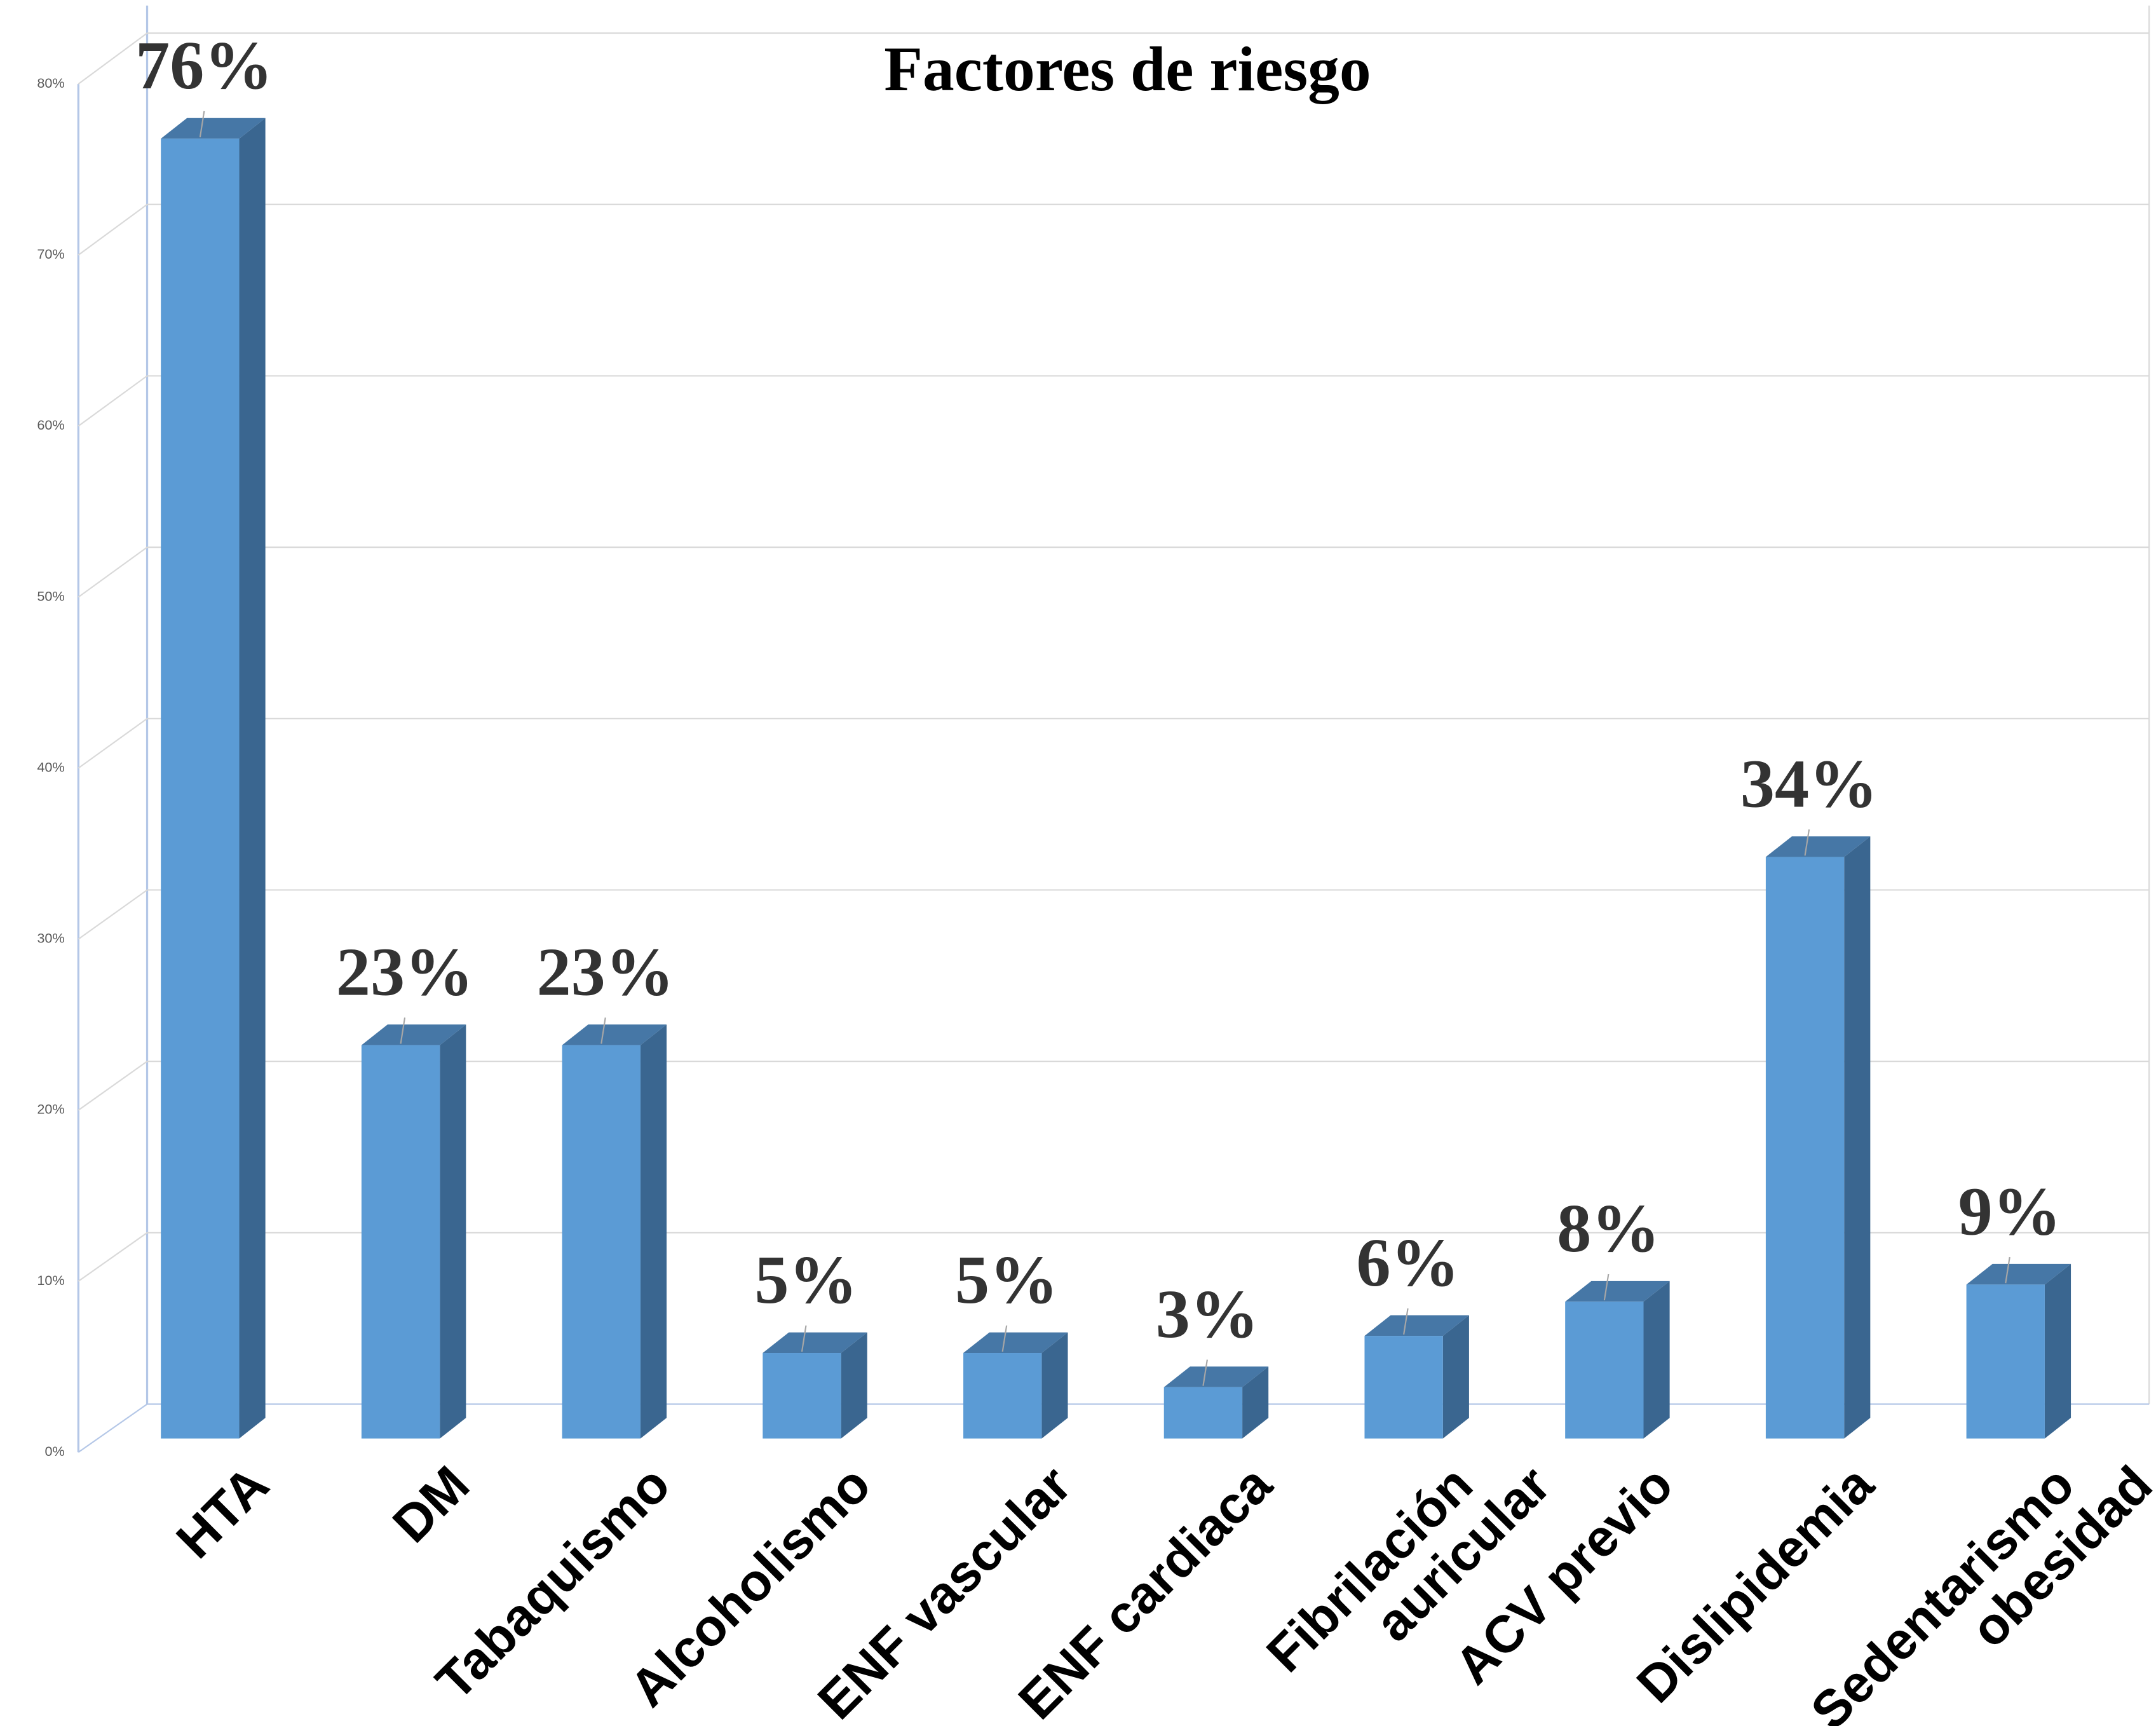 The width and height of the screenshot is (2156, 1726). Describe the element at coordinates (50, 1280) in the screenshot. I see `y-tick-label: 10%` at that location.